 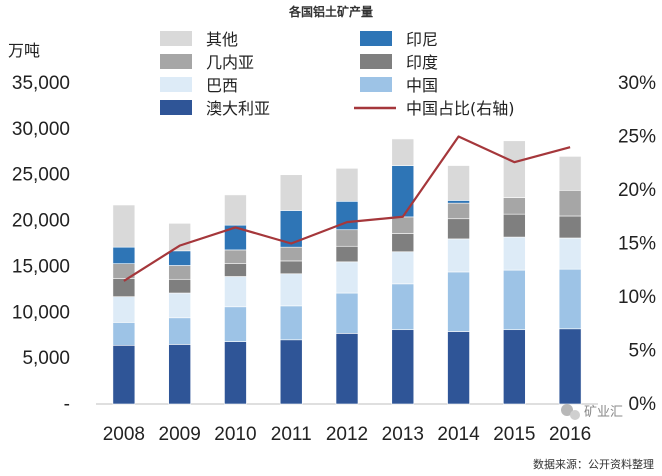 What do you see at coordinates (643, 404) in the screenshot?
I see `y2-tick-label: 0%` at bounding box center [643, 404].